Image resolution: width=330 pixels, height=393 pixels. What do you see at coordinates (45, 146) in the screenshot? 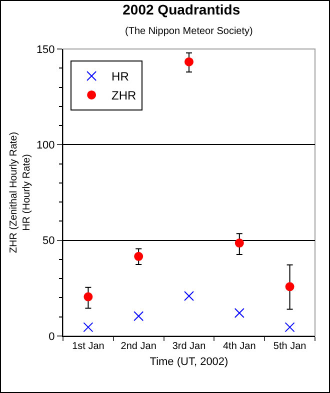
I see `y-tick-label: 100` at bounding box center [45, 146].